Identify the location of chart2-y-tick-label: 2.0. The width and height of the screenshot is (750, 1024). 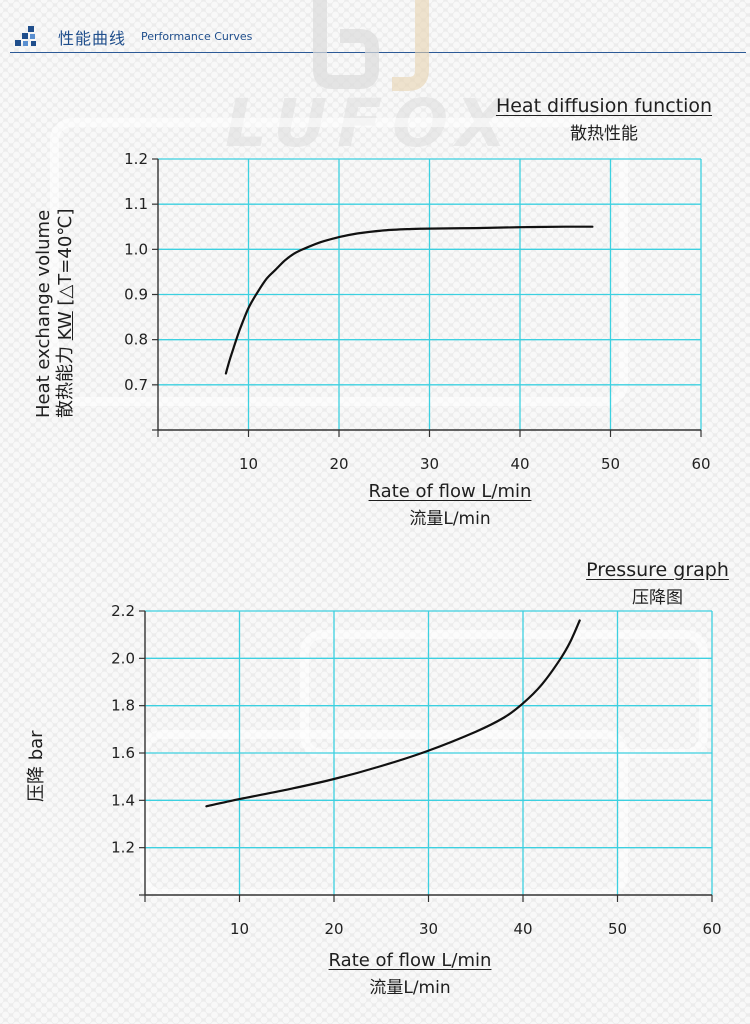
(123, 658).